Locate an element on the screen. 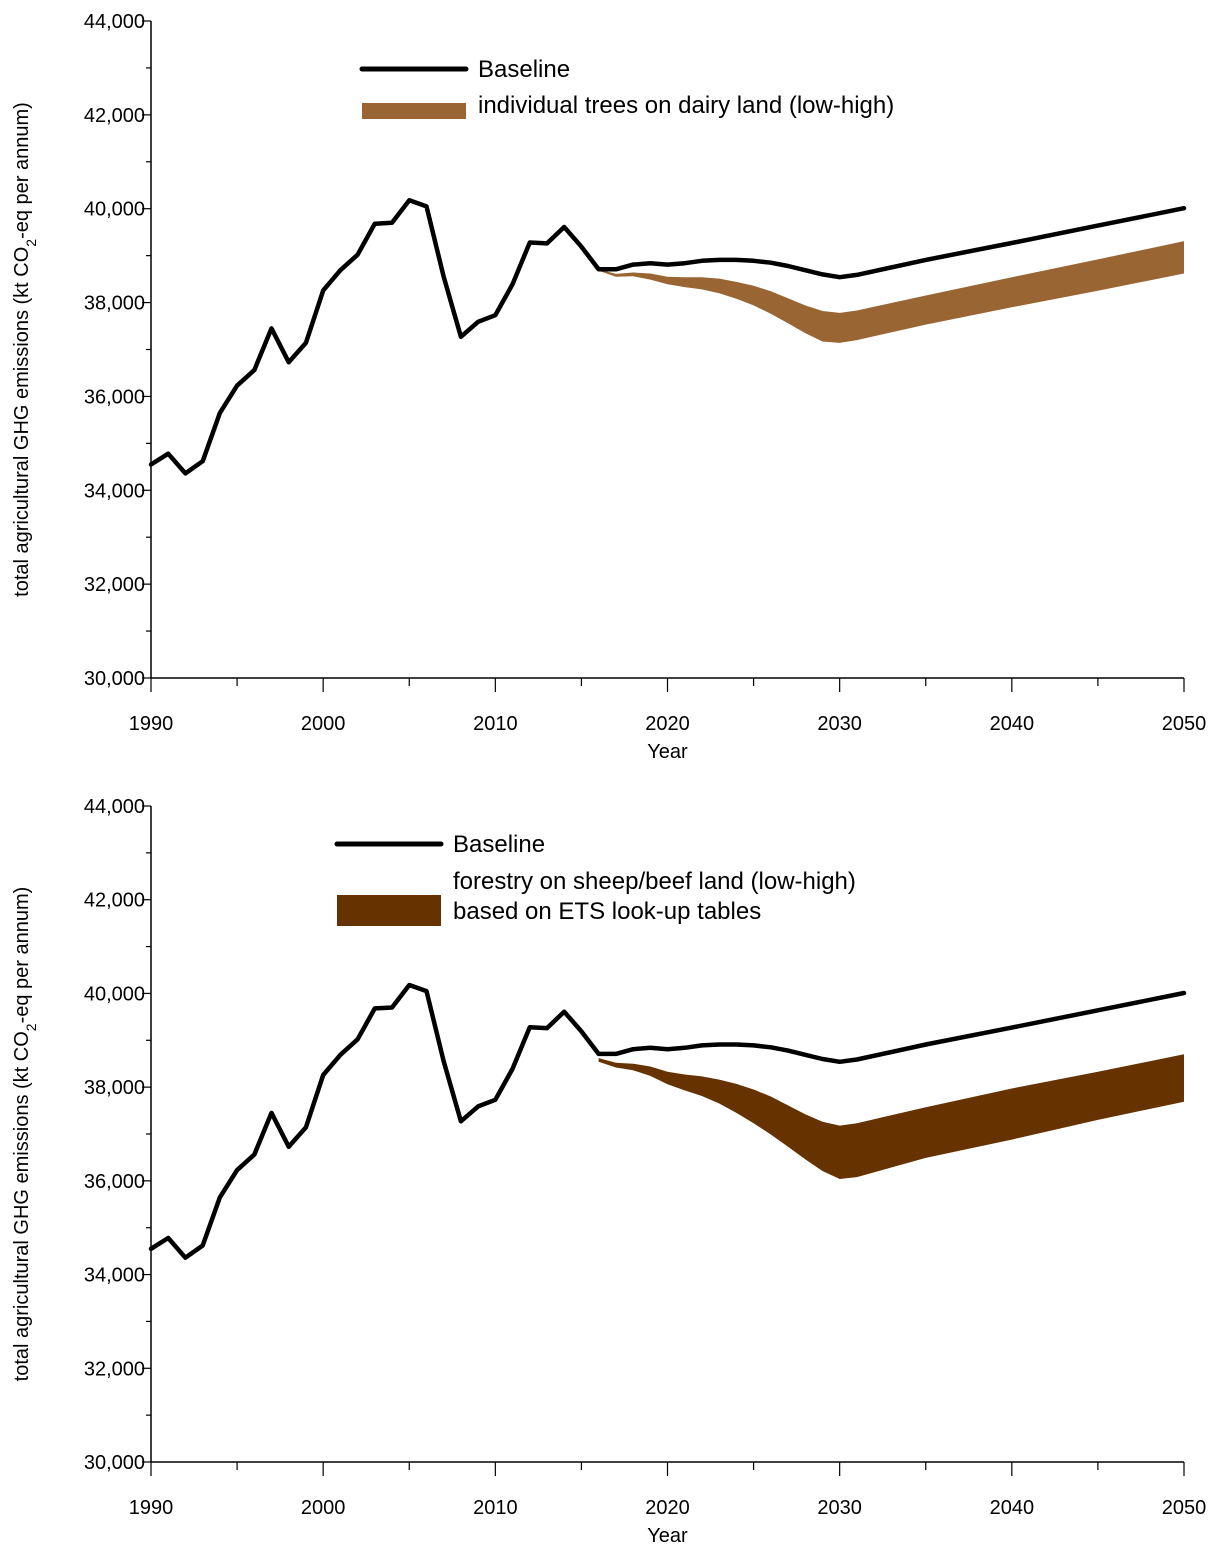 Image resolution: width=1223 pixels, height=1546 pixels. legend-label-band-line: forestry on sheep/beef land (low-high) is located at coordinates (654, 881).